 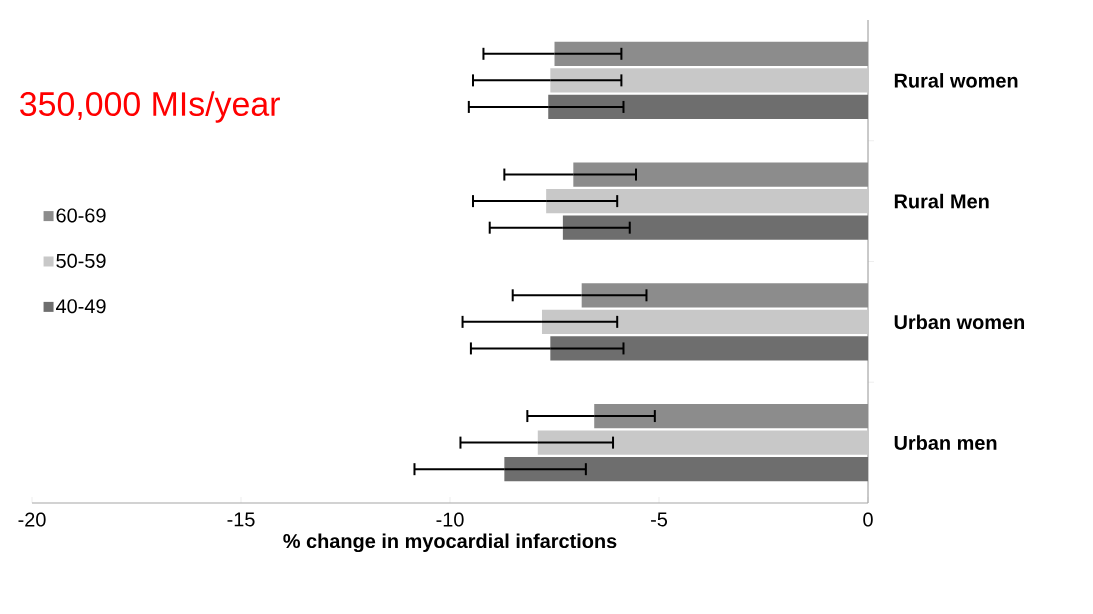 What do you see at coordinates (959, 322) in the screenshot?
I see `y-tick-label: Urban women` at bounding box center [959, 322].